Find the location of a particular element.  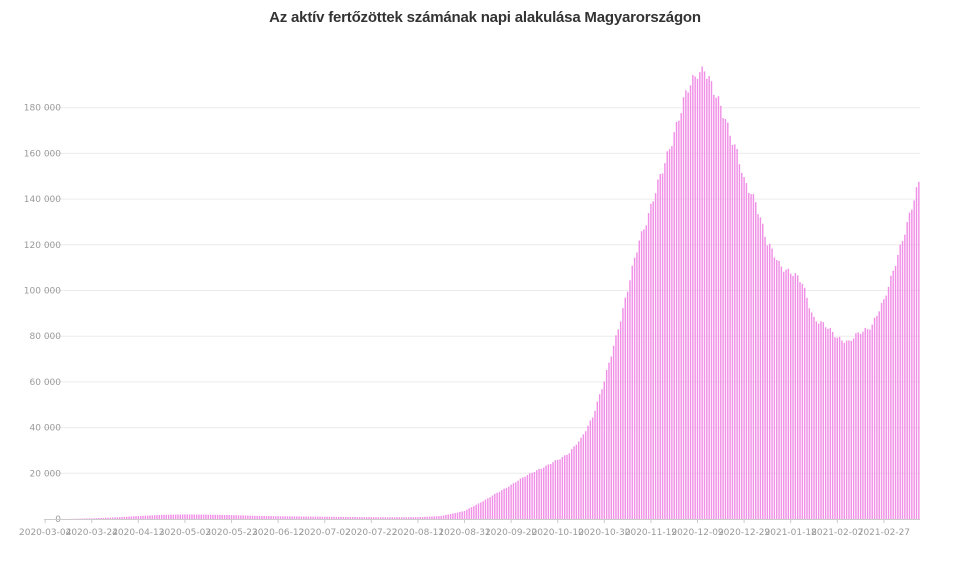

x-tick-label: 2020-07-02 is located at coordinates (325, 533).